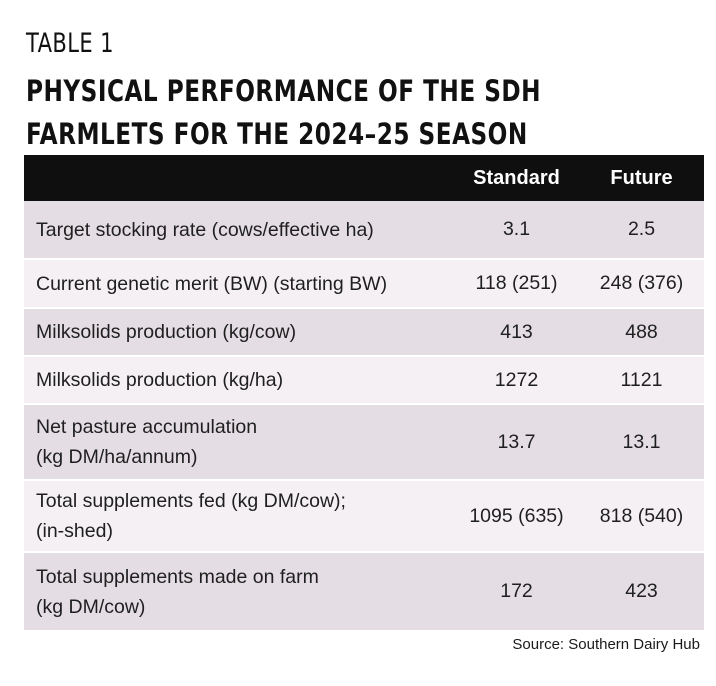 The height and width of the screenshot is (686, 716). What do you see at coordinates (205, 229) in the screenshot?
I see `metric-line: Target stocking rate (cows/effective ha)` at bounding box center [205, 229].